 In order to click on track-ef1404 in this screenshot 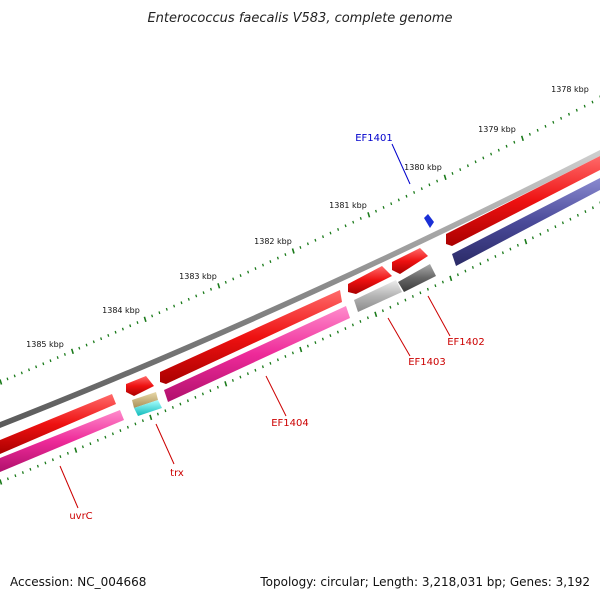, I will do `click(257, 354)`.